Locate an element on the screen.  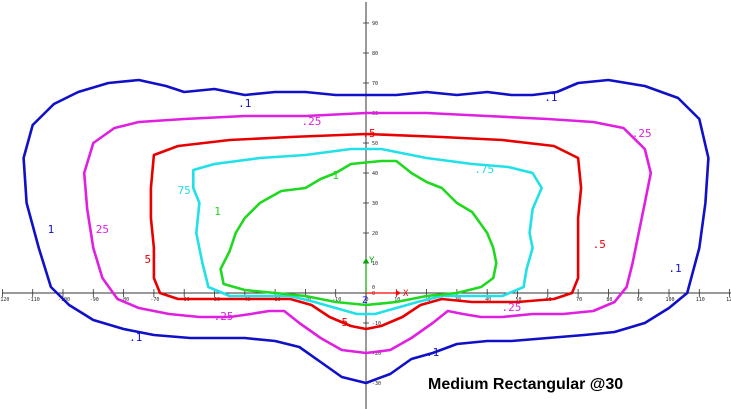
z-axis-letter: Z is located at coordinates (365, 301).